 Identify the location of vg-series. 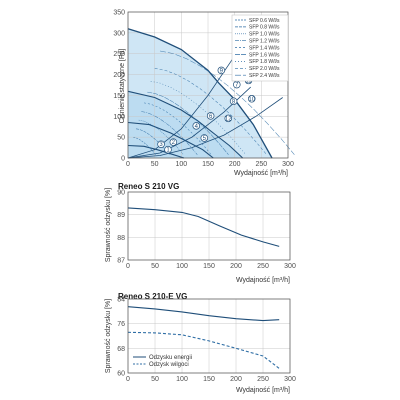
(203, 227).